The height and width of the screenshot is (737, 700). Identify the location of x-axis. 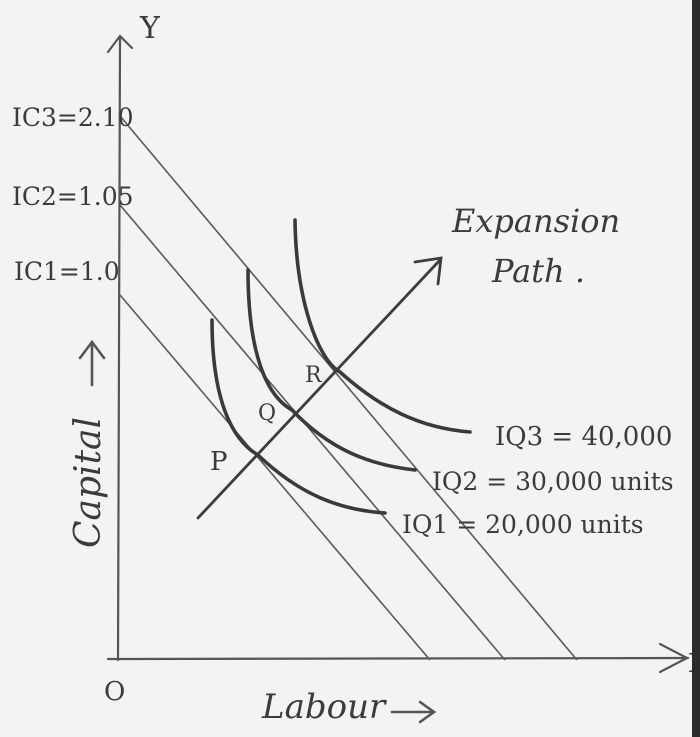
(398, 658).